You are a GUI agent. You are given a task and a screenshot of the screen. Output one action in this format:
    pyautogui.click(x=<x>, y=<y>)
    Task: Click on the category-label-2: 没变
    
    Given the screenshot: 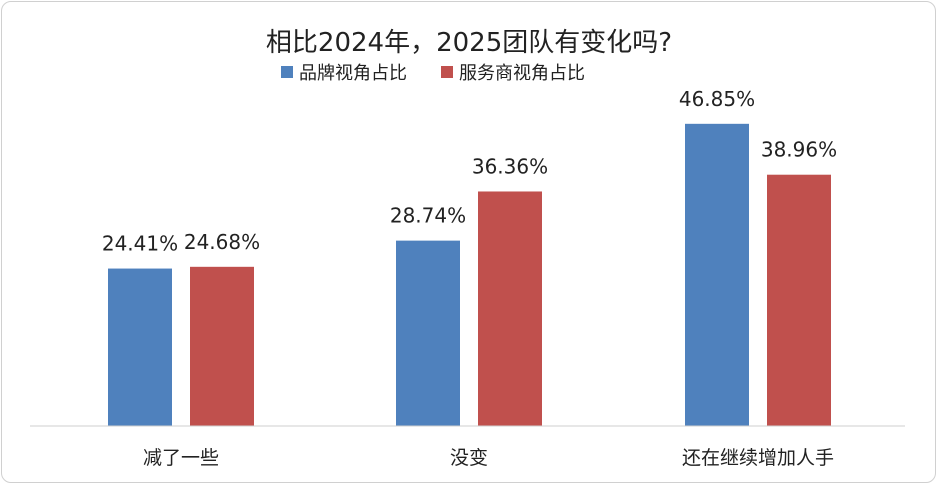 What is the action you would take?
    pyautogui.click(x=469, y=458)
    